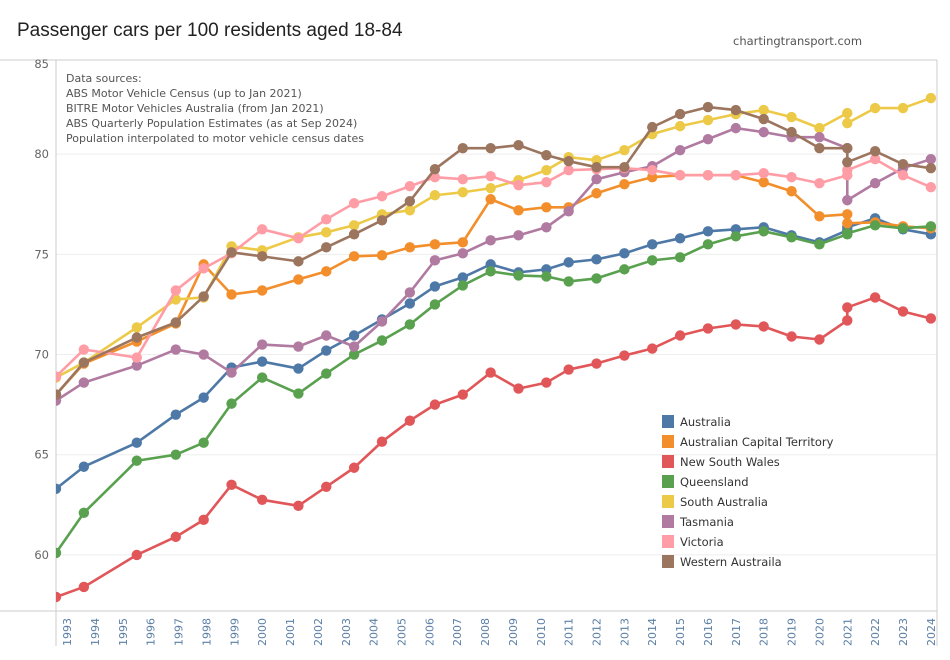 This screenshot has width=950, height=660. What do you see at coordinates (708, 632) in the screenshot?
I see `x-tick-label: 2016` at bounding box center [708, 632].